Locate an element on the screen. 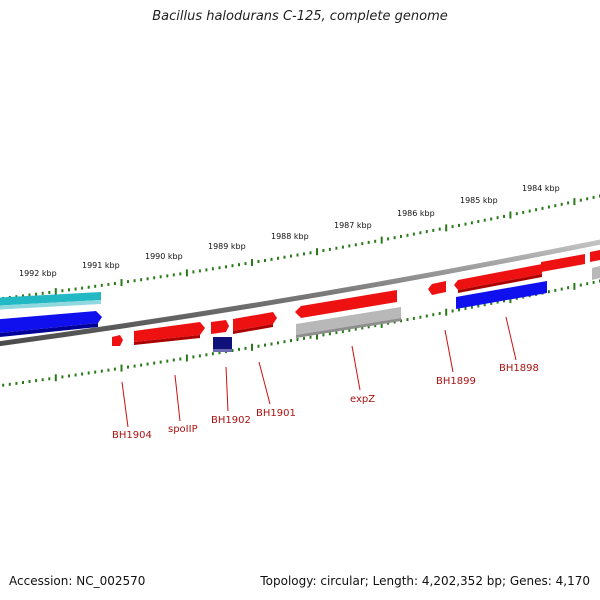 The image size is (600, 600). other-feature-shade is located at coordinates (348, 328).